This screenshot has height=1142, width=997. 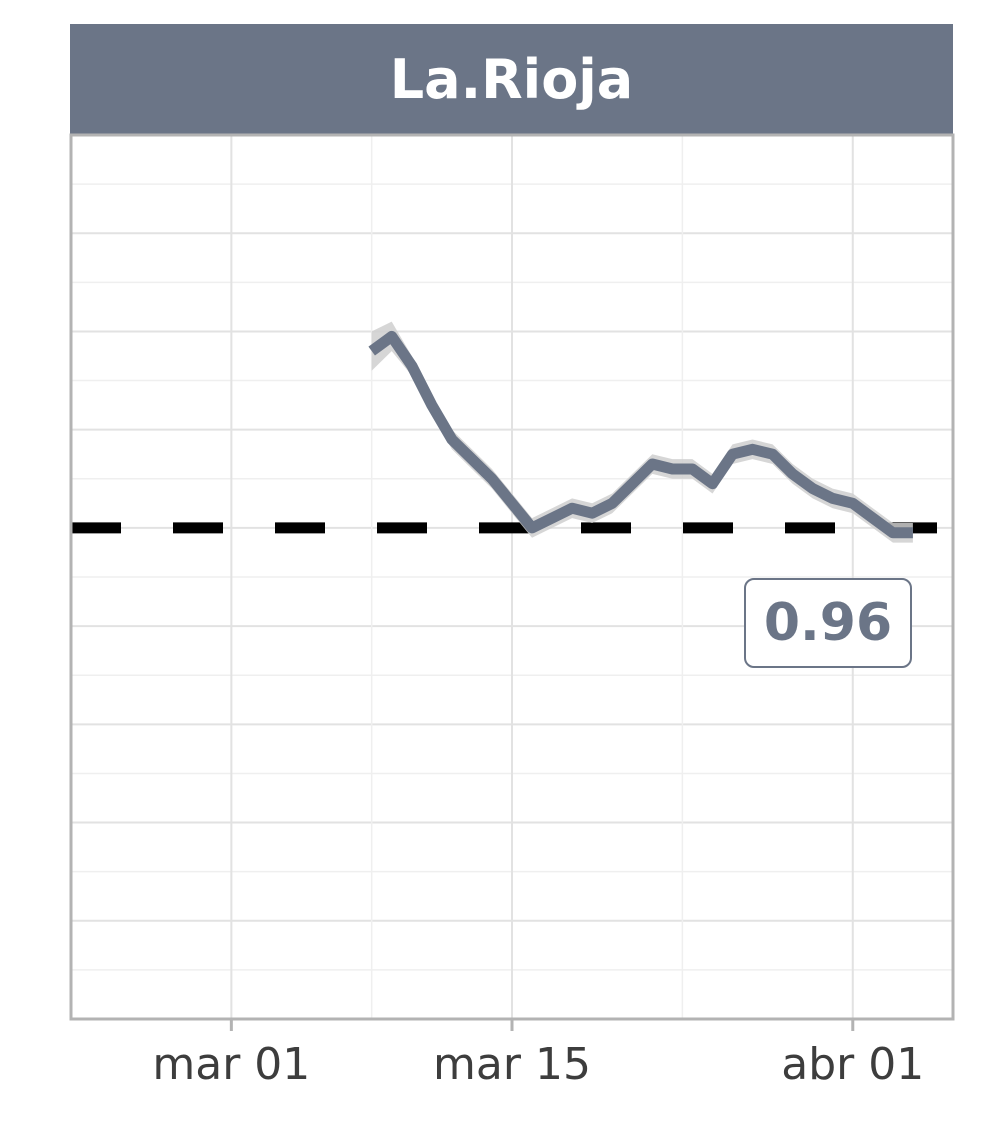 I want to click on series-line, so click(x=640, y=434).